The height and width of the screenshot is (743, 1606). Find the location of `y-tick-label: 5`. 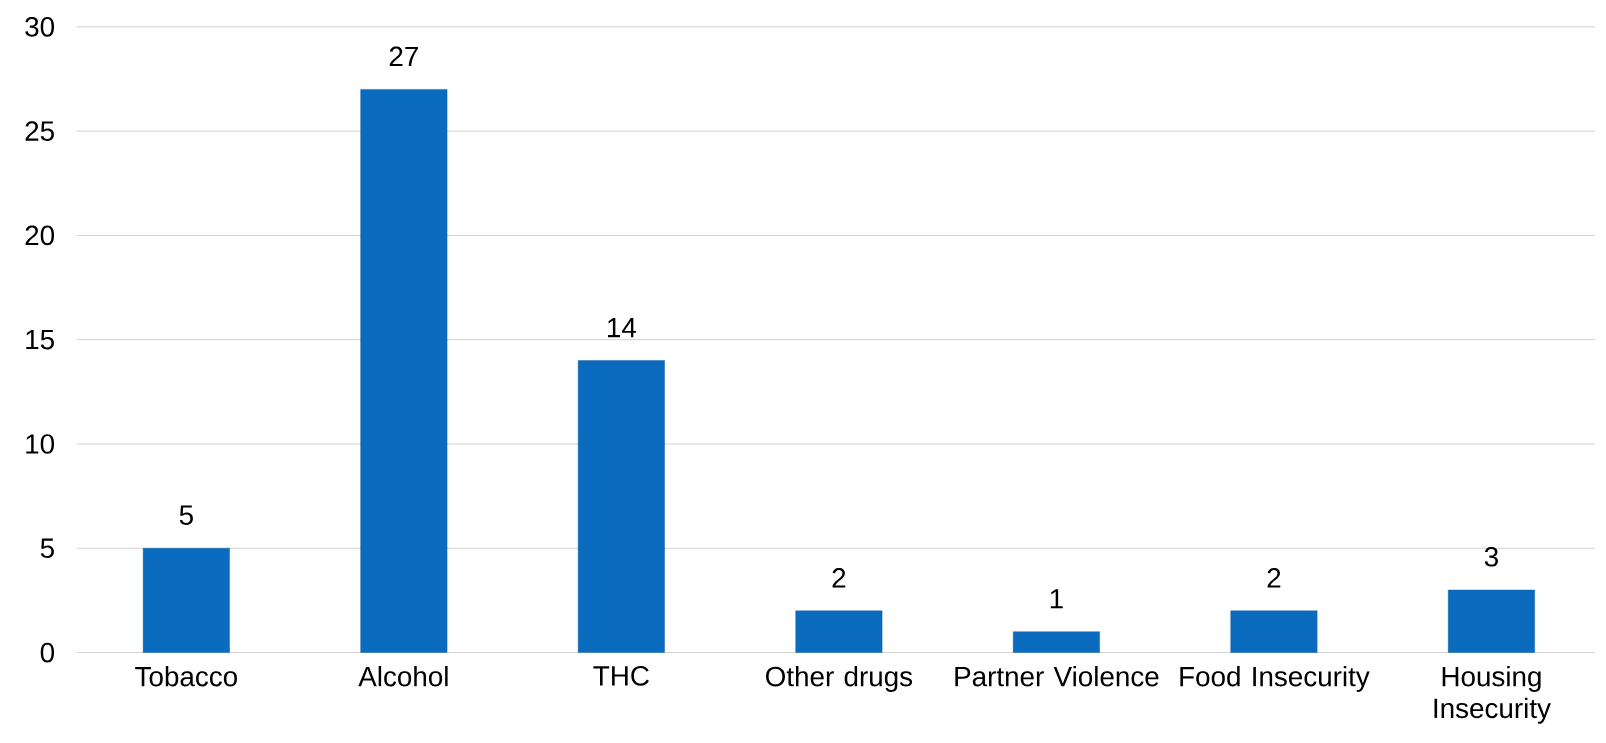

y-tick-label: 5 is located at coordinates (47, 548).